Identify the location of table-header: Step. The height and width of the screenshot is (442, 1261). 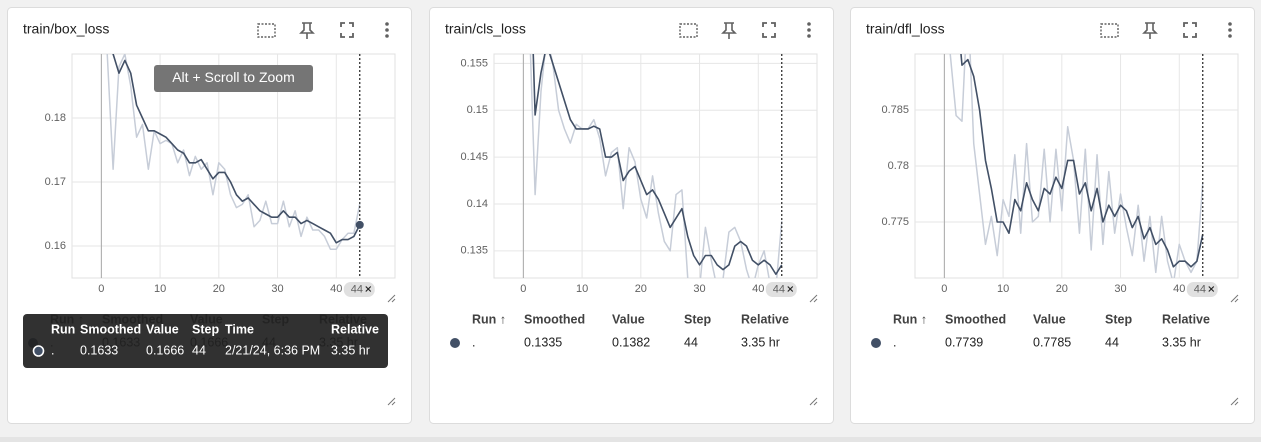
(697, 319).